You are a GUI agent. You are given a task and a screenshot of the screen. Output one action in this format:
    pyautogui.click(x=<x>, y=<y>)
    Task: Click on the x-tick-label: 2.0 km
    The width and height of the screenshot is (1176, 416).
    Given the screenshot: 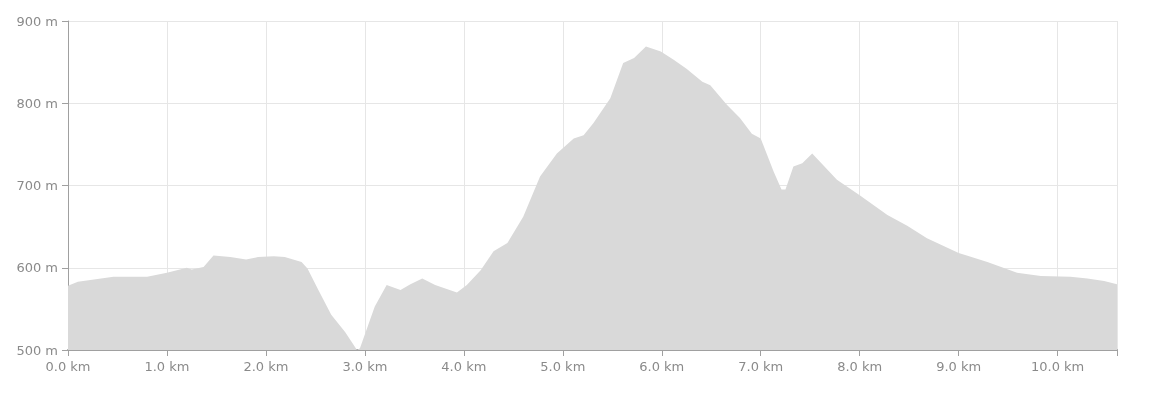 What is the action you would take?
    pyautogui.click(x=266, y=366)
    